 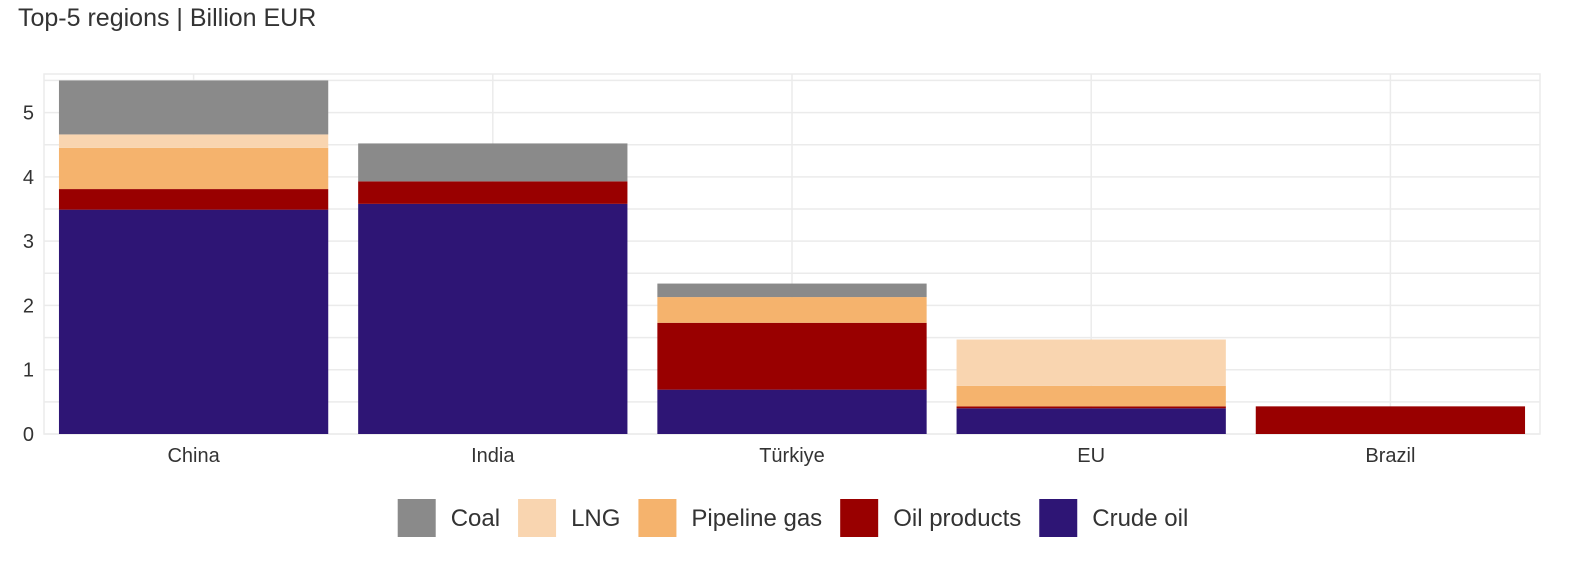 What do you see at coordinates (416, 518) in the screenshot?
I see `legend-key-coal` at bounding box center [416, 518].